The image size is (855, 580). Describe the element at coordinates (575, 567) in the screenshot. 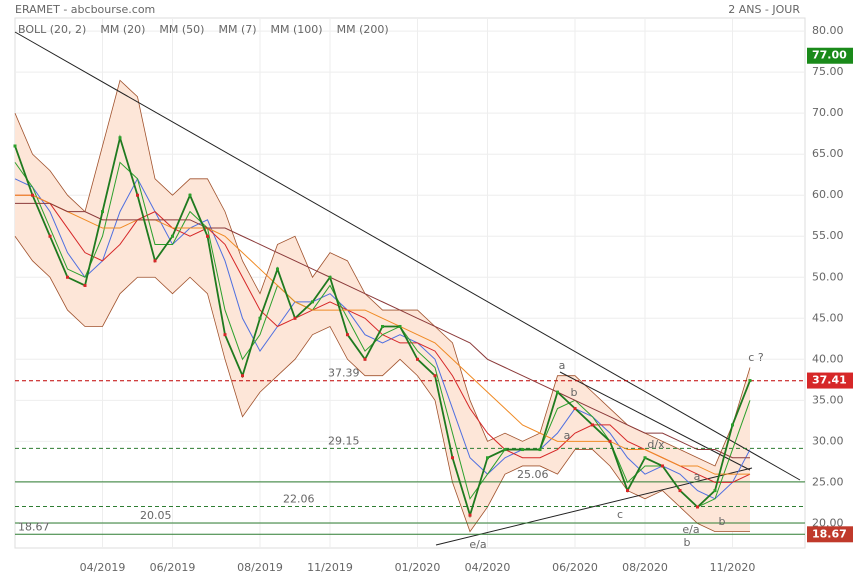

I see `x-tick-label: 06/2020` at that location.